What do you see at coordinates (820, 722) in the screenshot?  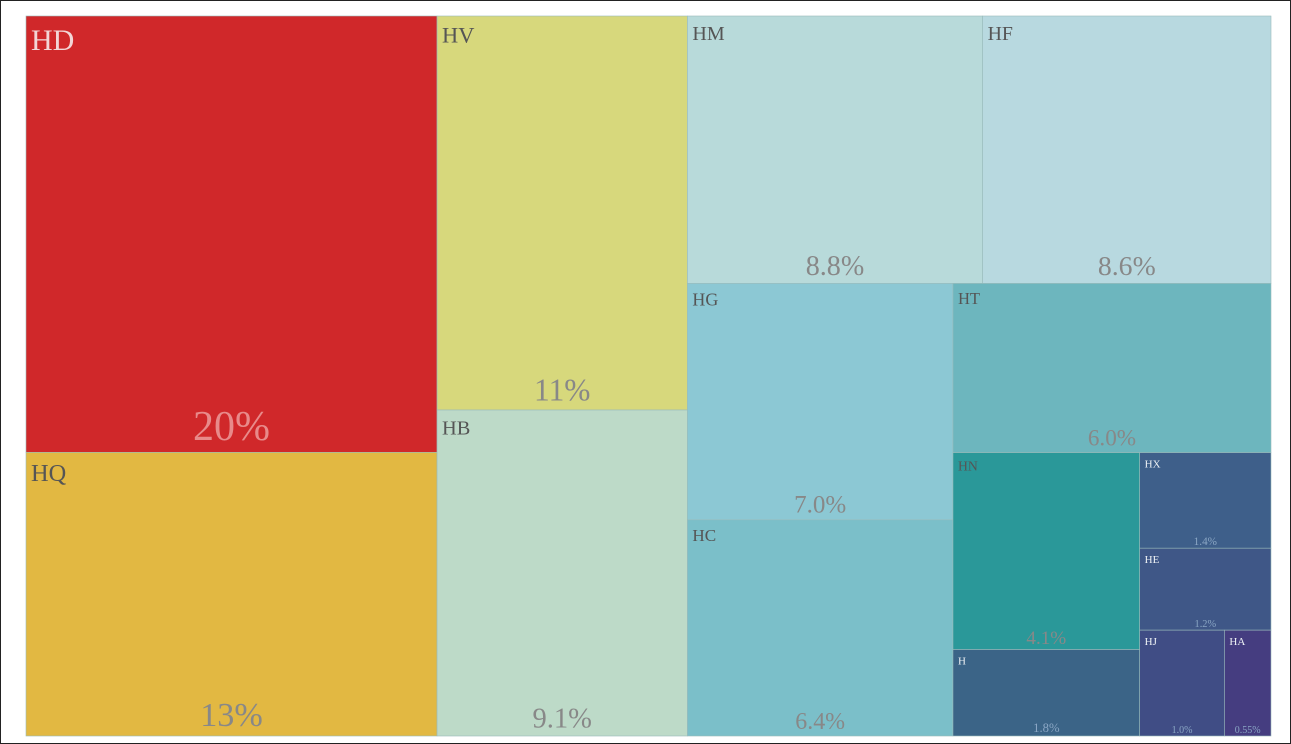 I see `value-label: 6.4%` at bounding box center [820, 722].